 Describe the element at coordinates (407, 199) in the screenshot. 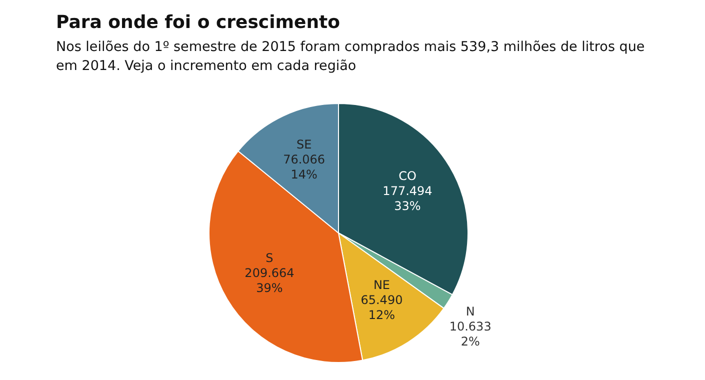

I see `data-label: 177.494 33%` at that location.